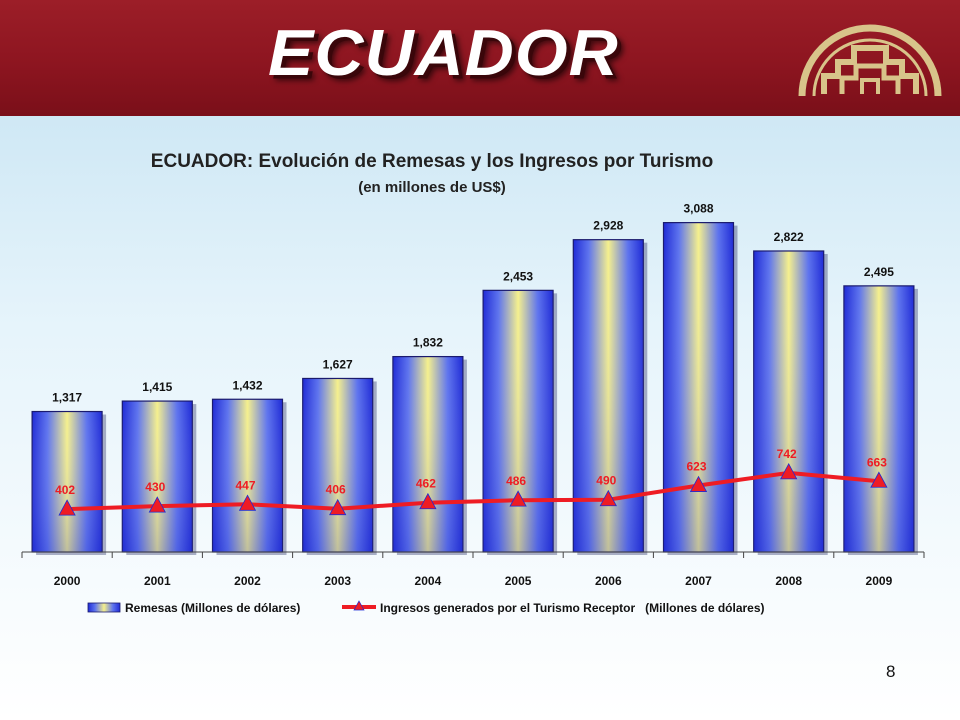  I want to click on series-line-turismo, so click(473, 491).